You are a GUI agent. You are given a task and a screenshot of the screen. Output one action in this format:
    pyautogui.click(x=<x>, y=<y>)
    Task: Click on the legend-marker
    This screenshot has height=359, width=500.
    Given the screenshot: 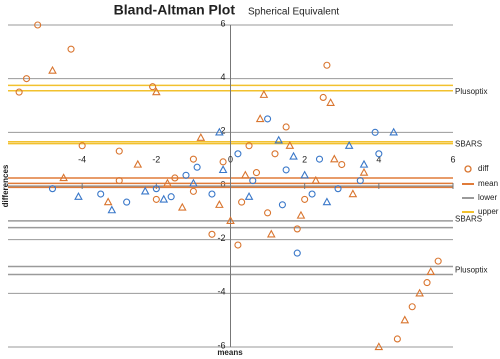 What is the action you would take?
    pyautogui.click(x=468, y=169)
    